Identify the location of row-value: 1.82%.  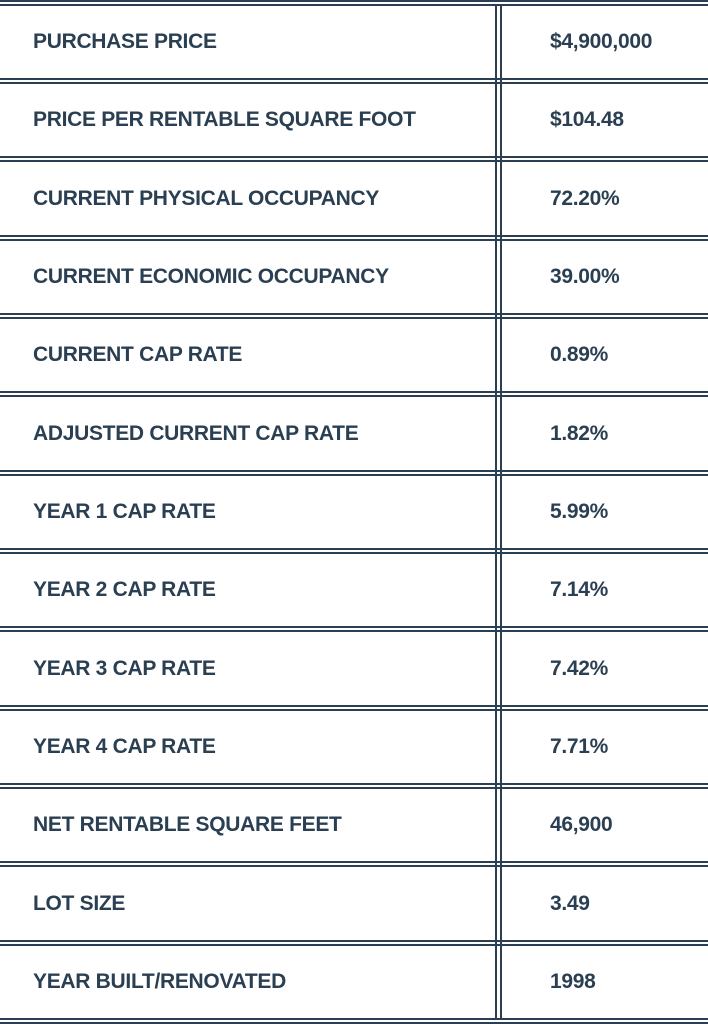
(579, 433).